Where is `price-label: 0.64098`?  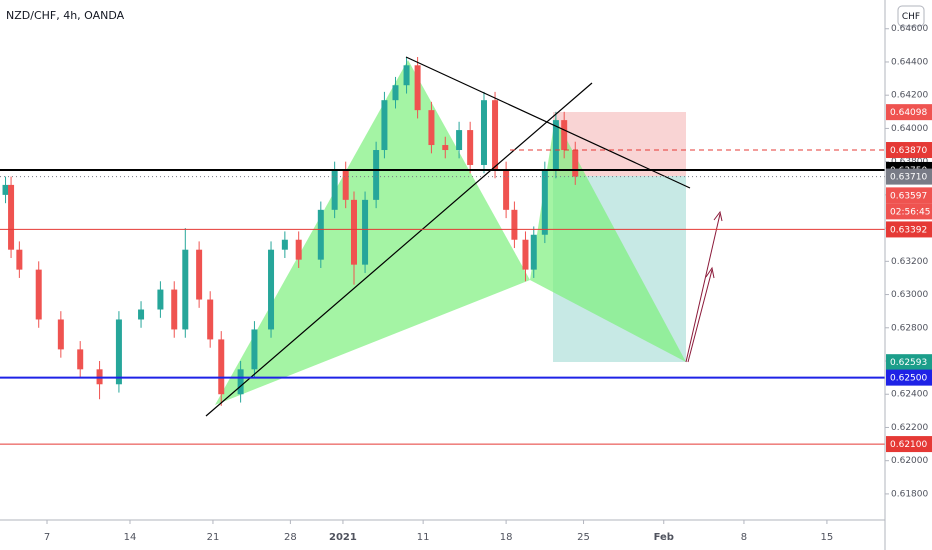 price-label: 0.64098 is located at coordinates (908, 113).